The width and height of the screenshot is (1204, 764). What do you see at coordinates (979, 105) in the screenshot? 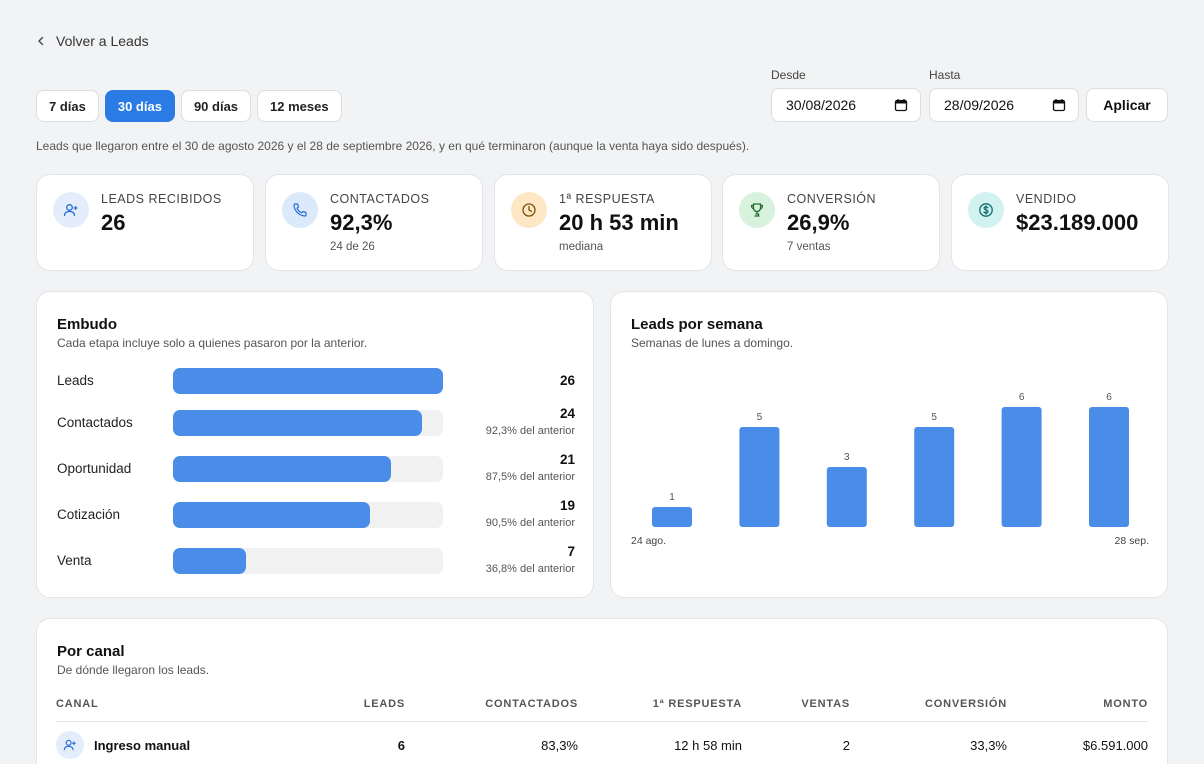
I see `to-date-value: 28/09/2026` at bounding box center [979, 105].